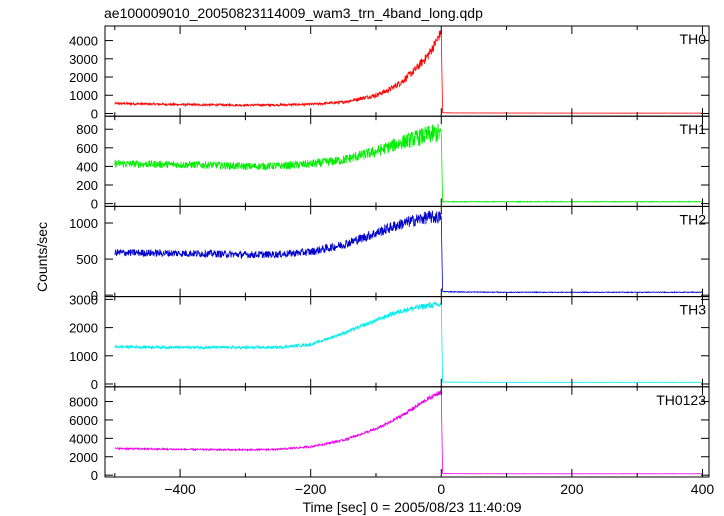 The width and height of the screenshot is (724, 516). What do you see at coordinates (42, 257) in the screenshot?
I see `y-axis-label: Counts/sec` at bounding box center [42, 257].